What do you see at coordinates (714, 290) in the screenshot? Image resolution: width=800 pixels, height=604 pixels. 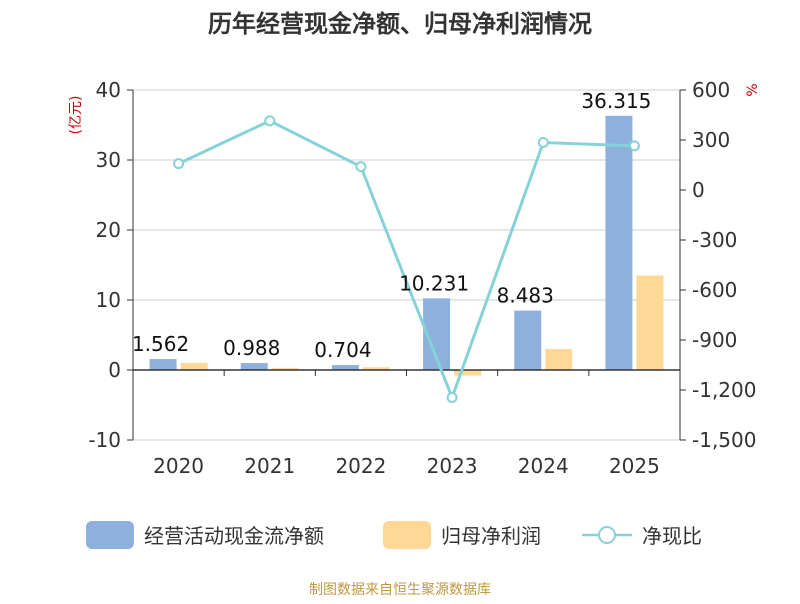 I see `y-right-tick-label: -600` at bounding box center [714, 290].